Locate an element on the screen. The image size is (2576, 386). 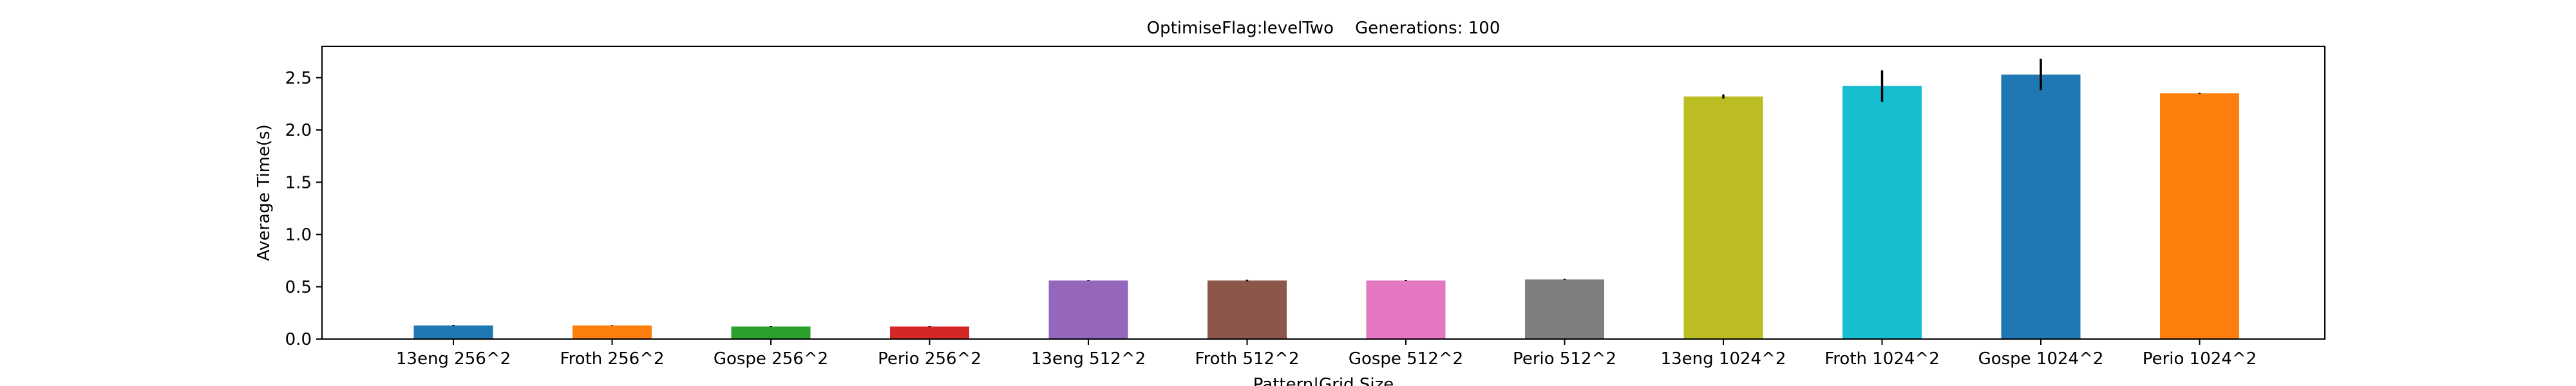
x-tick-label: 13eng 1024^2 is located at coordinates (1723, 359).